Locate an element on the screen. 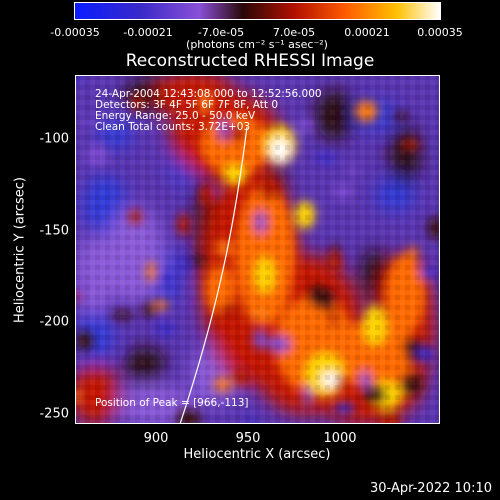 This screenshot has width=500, height=500. y-tick: -250 is located at coordinates (54, 414).